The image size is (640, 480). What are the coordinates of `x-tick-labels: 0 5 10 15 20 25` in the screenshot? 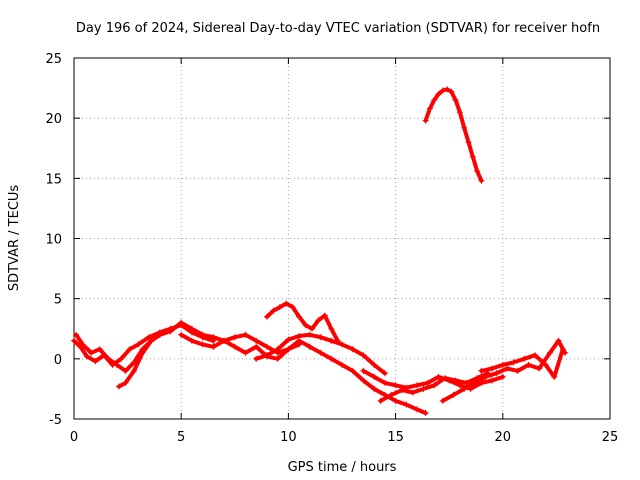 It's located at (344, 437).